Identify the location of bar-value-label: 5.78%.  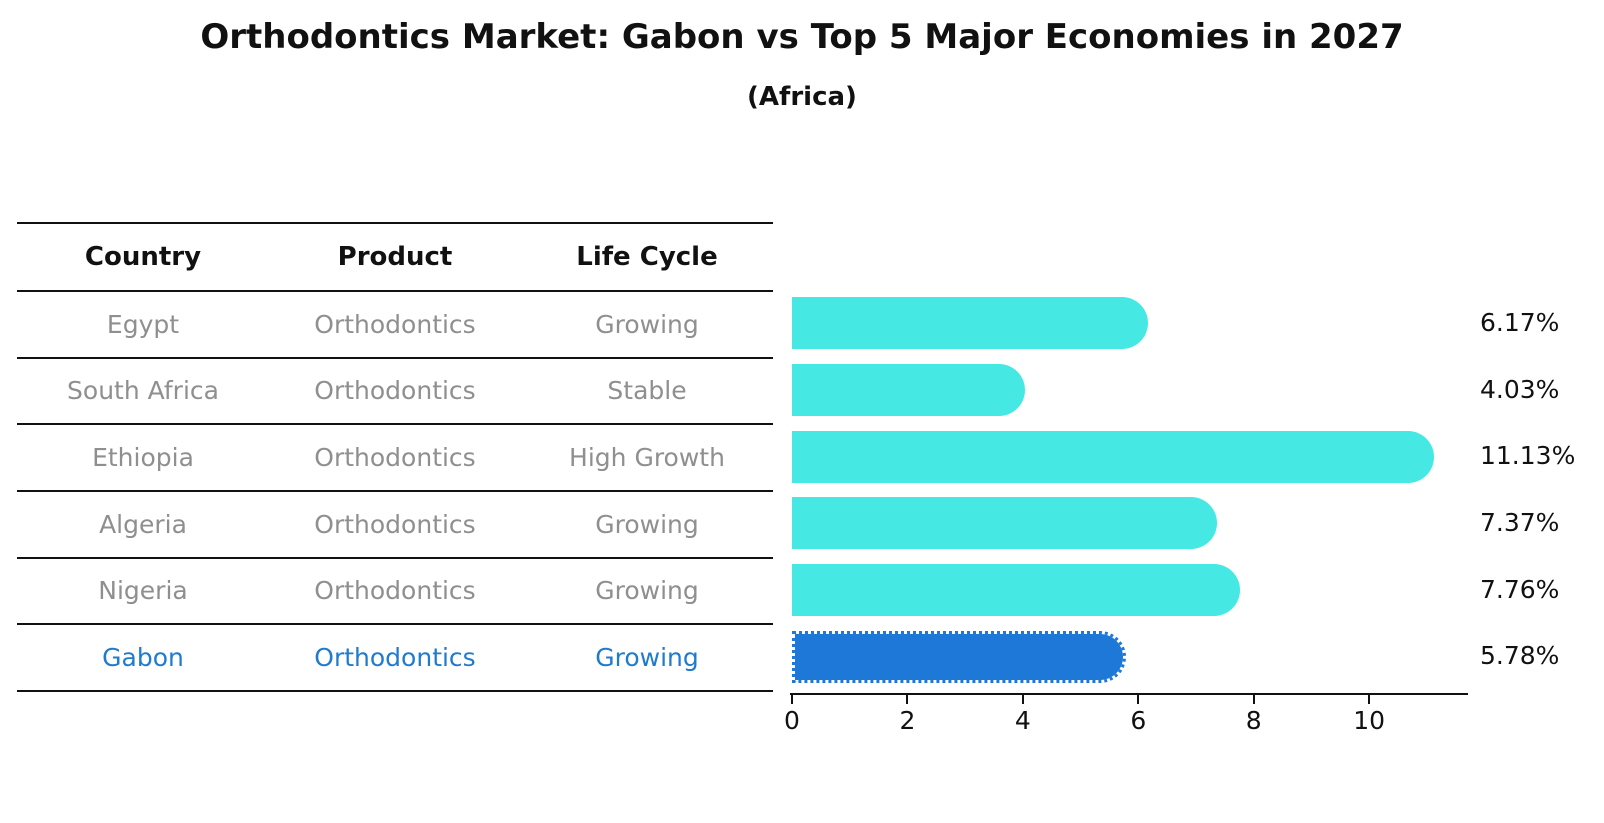
(1520, 656).